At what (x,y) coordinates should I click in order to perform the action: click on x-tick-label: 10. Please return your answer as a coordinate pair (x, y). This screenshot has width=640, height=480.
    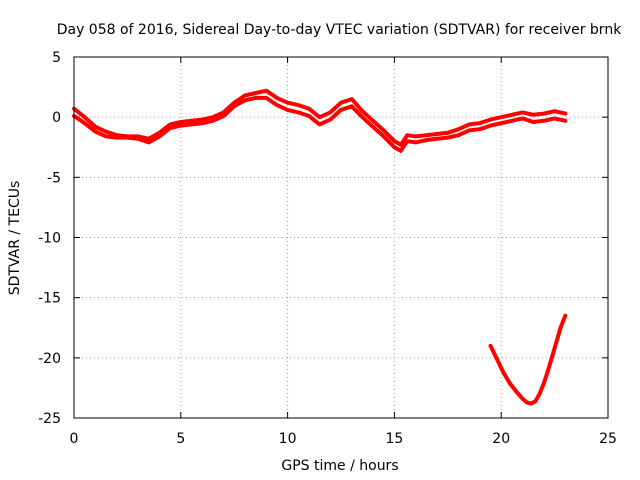
    Looking at the image, I should click on (288, 439).